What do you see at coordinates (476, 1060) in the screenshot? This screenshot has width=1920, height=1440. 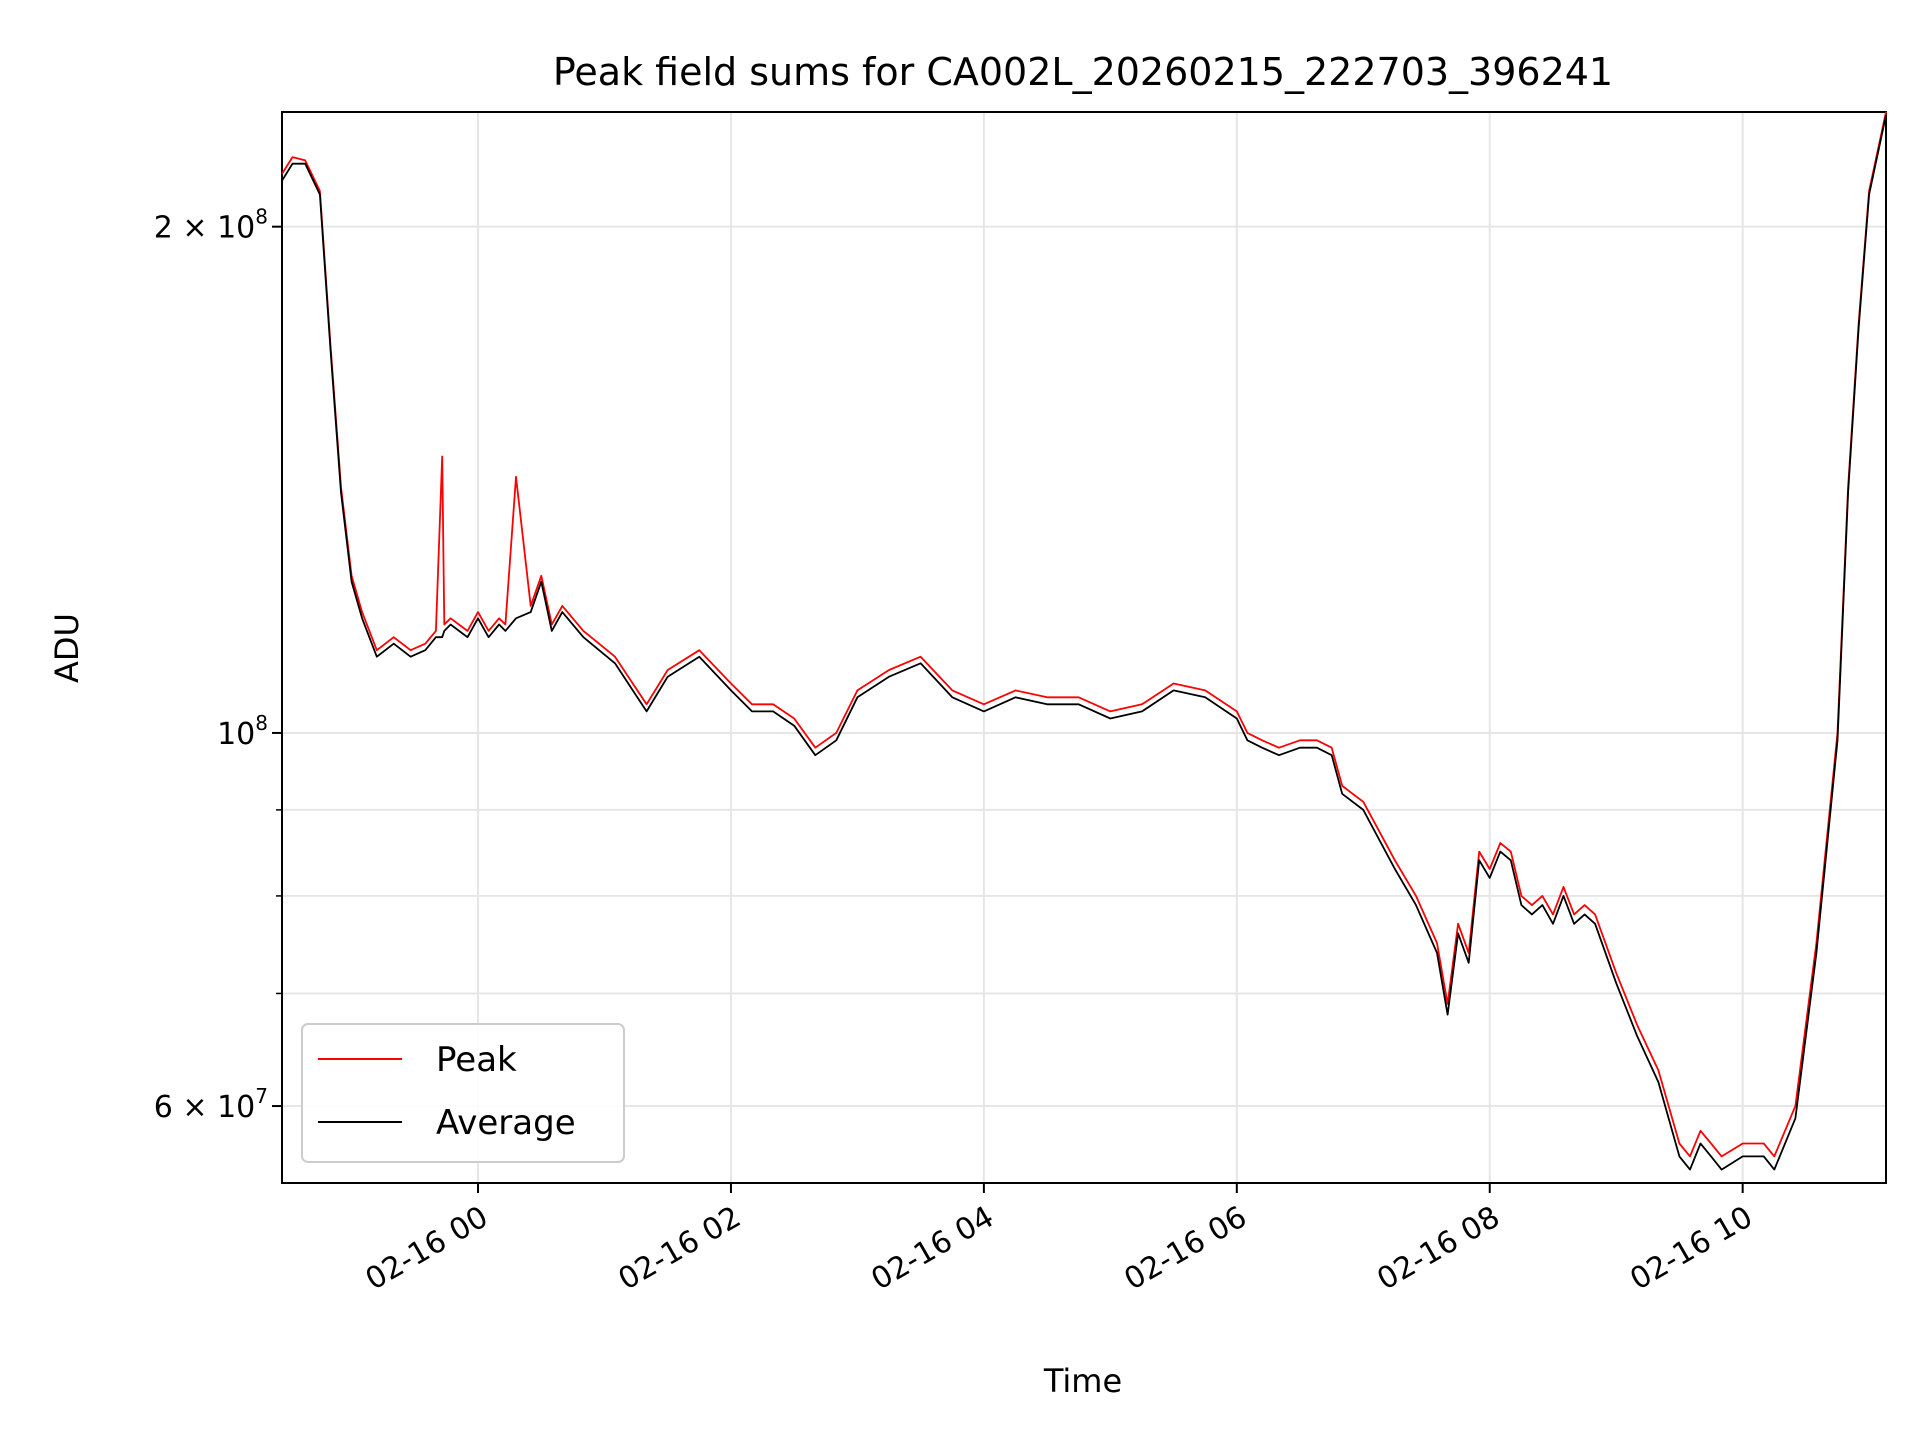 I see `legend-label-peak: Peak` at bounding box center [476, 1060].